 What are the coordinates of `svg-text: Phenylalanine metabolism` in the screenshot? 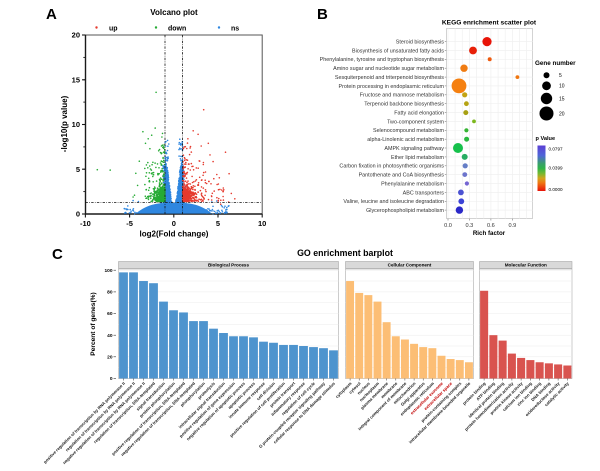 It's located at (412, 184).